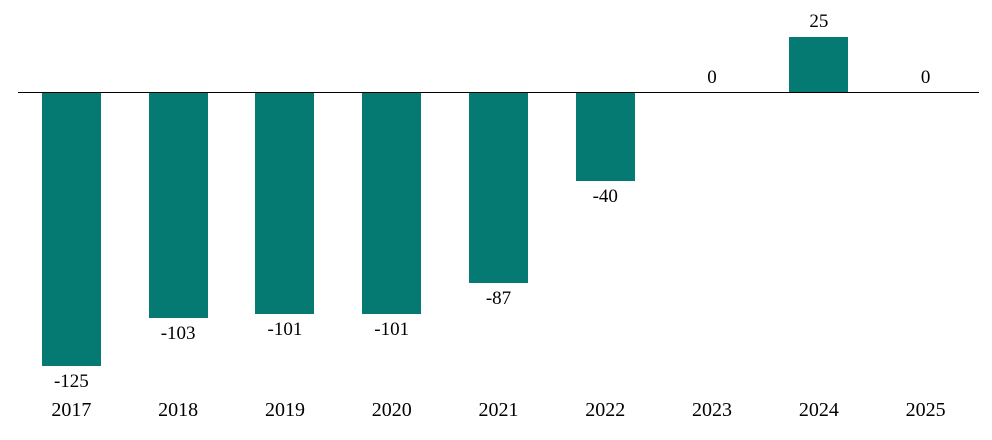 Image resolution: width=992 pixels, height=440 pixels. I want to click on x-axis-label-2024: 2024, so click(818, 410).